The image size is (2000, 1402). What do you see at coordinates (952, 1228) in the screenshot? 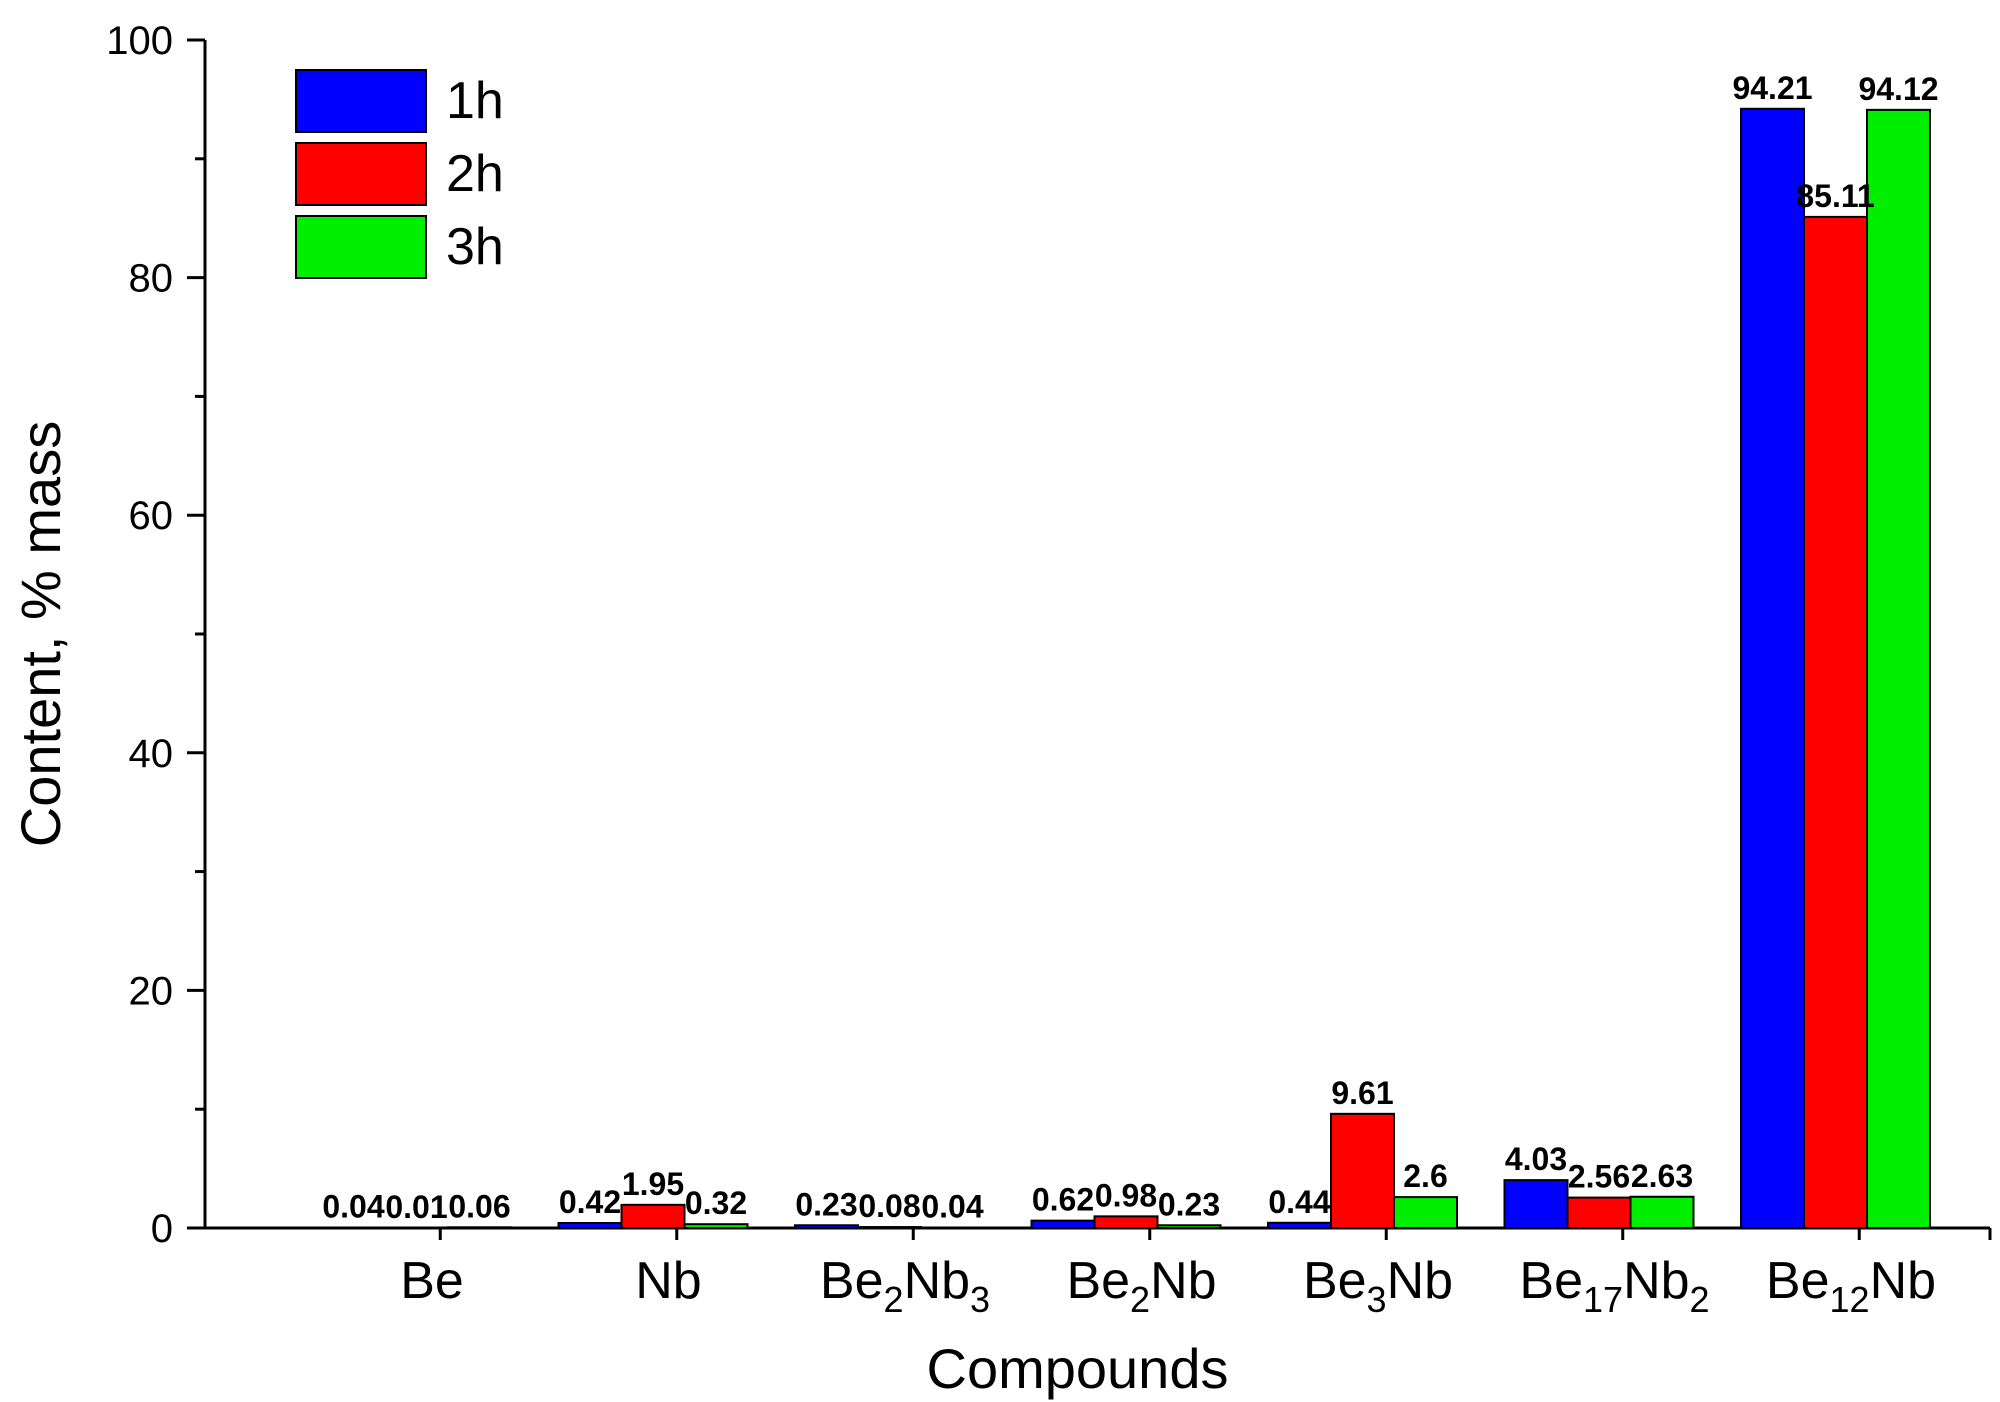
I see `bar-3h-Be2Nb3` at bounding box center [952, 1228].